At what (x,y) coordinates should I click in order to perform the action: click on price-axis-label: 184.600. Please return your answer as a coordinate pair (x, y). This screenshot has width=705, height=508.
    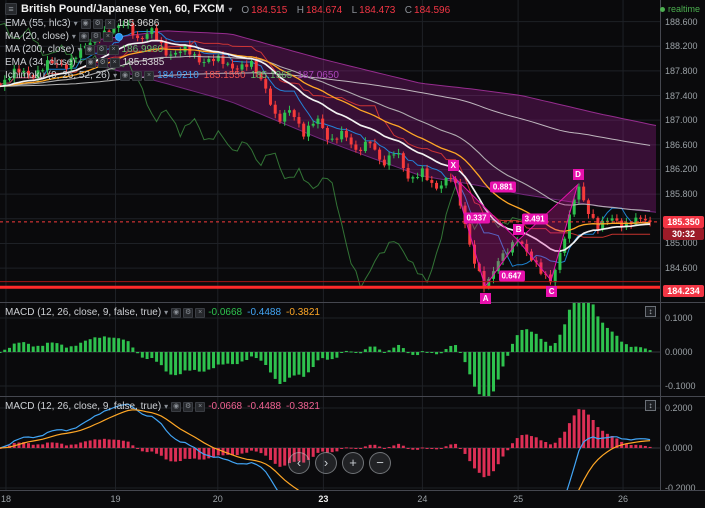
    Looking at the image, I should click on (681, 268).